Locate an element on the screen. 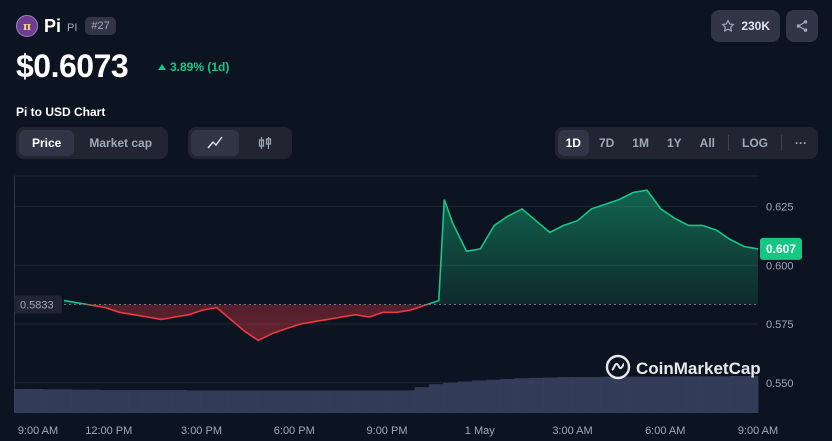 The width and height of the screenshot is (832, 441). current-price-tag is located at coordinates (781, 248).